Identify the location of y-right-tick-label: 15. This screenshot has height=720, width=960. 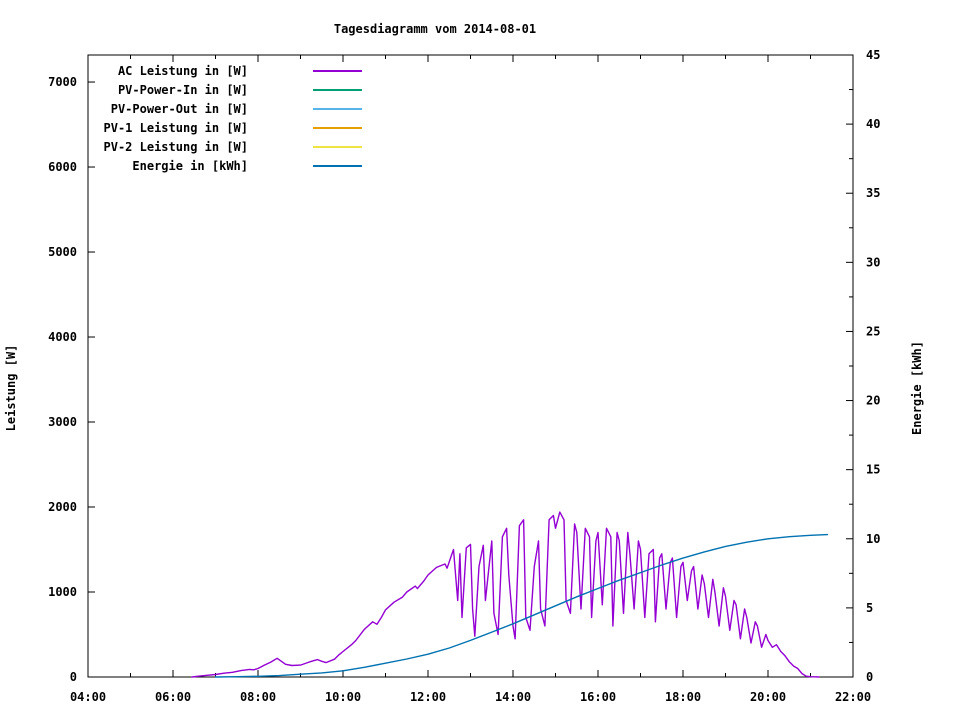
(873, 470).